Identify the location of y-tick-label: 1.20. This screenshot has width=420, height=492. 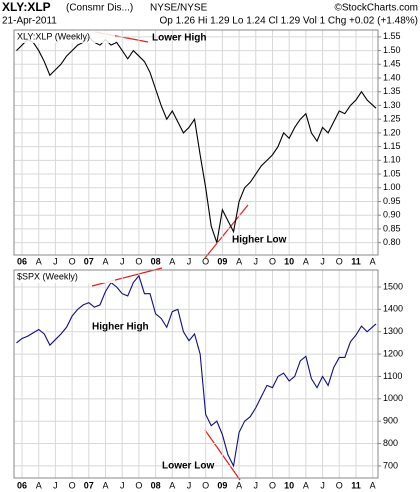
(392, 132).